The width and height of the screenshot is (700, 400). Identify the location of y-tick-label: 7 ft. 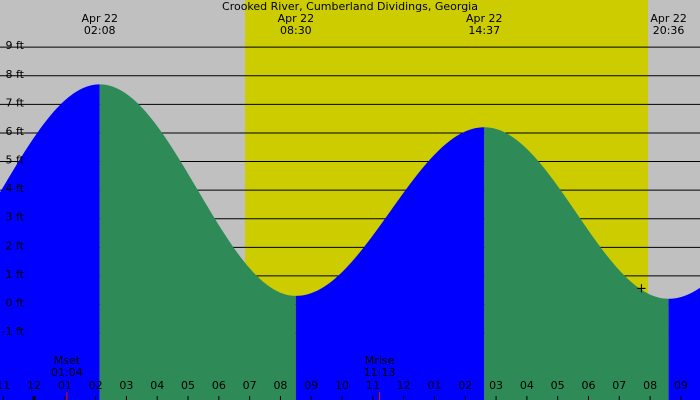
(15, 102).